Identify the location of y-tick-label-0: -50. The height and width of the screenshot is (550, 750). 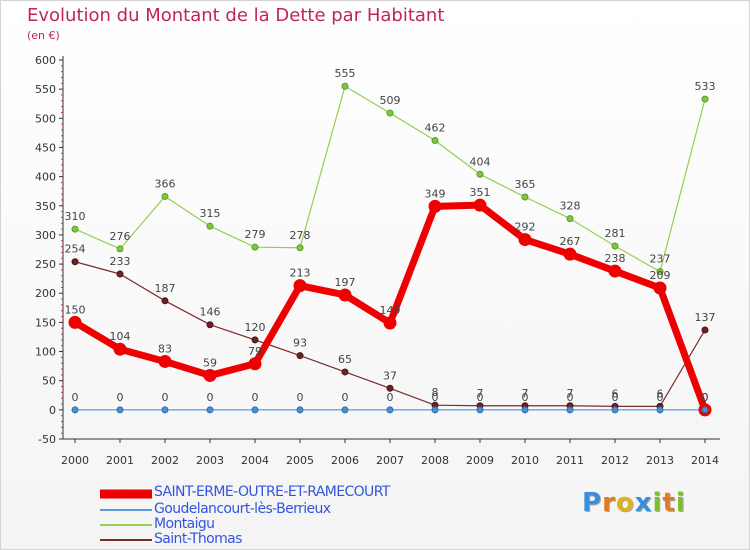
(47, 439).